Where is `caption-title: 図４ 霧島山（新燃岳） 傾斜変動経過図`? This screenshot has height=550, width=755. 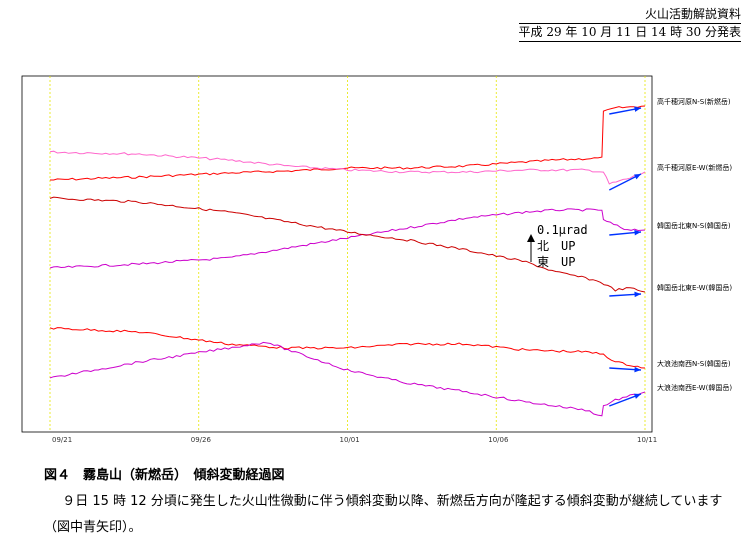 caption-title: 図４ 霧島山（新燃岳） 傾斜変動経過図 is located at coordinates (164, 475).